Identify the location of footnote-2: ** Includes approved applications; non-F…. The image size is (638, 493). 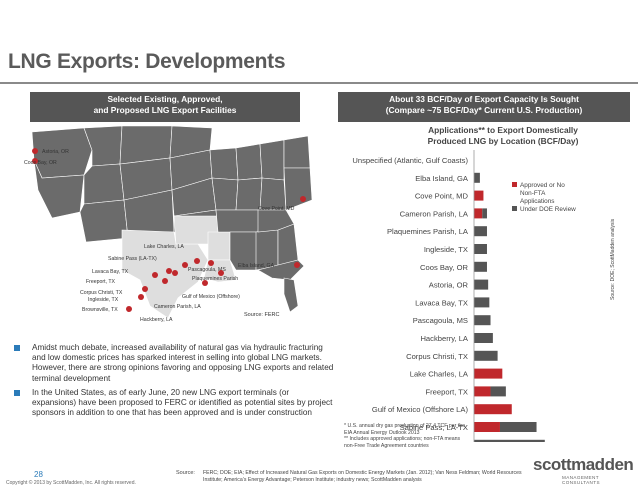
(402, 439).